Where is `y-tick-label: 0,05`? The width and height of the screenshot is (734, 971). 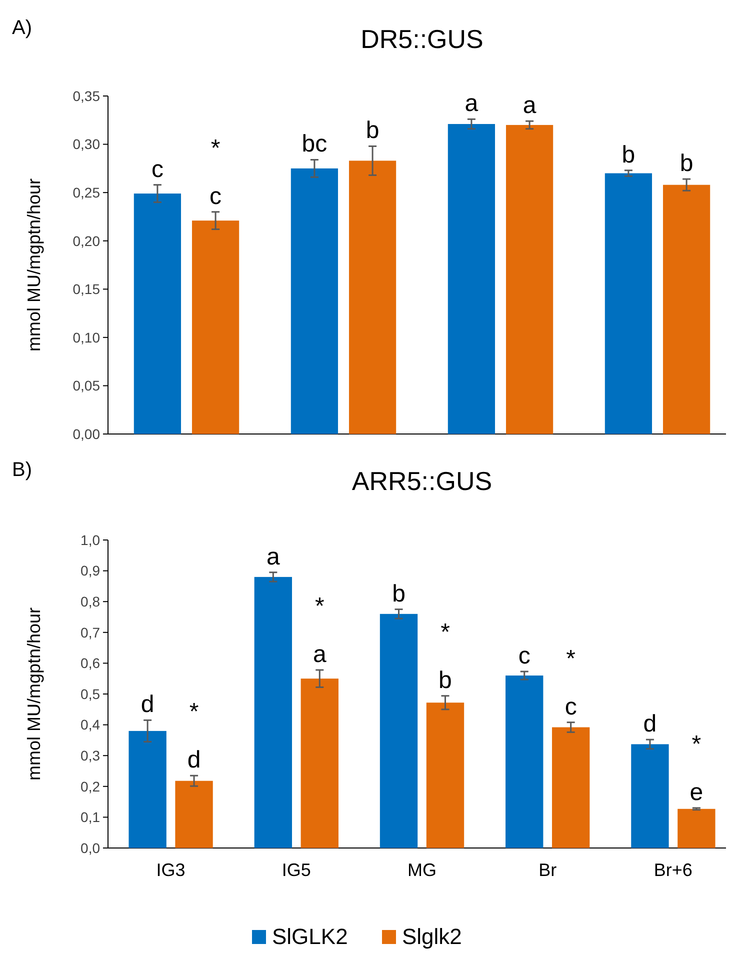
y-tick-label: 0,05 is located at coordinates (86, 386).